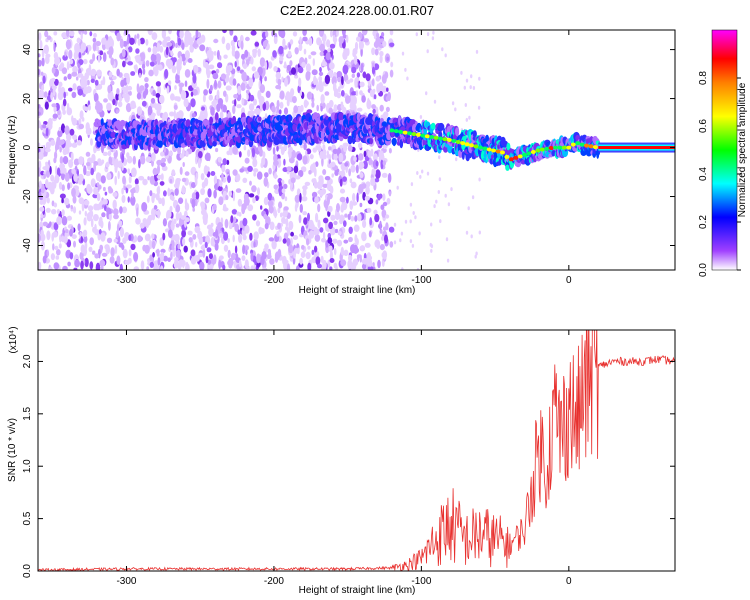 The height and width of the screenshot is (600, 750). Describe the element at coordinates (13, 339) in the screenshot. I see `snr-y-multiplier: (x10⁴)` at that location.